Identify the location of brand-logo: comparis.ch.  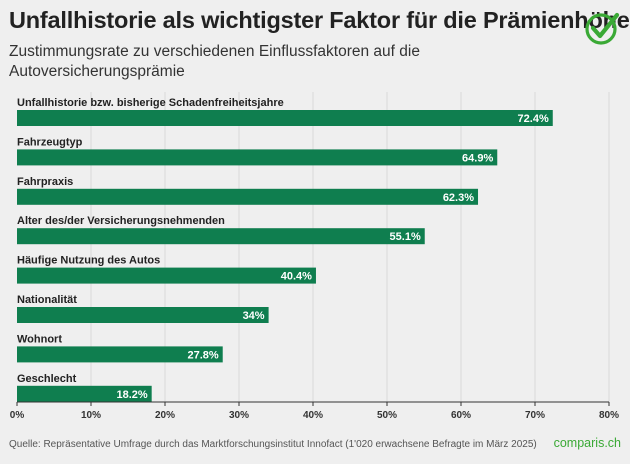
(587, 443).